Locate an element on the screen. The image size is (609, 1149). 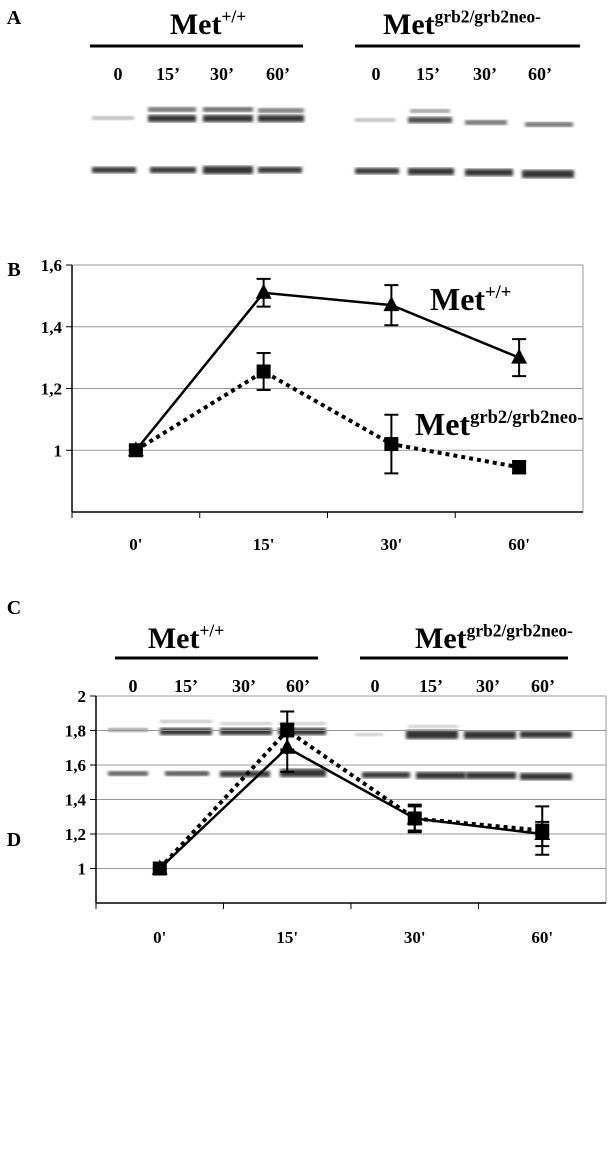
panel-label: A is located at coordinates (14, 18).